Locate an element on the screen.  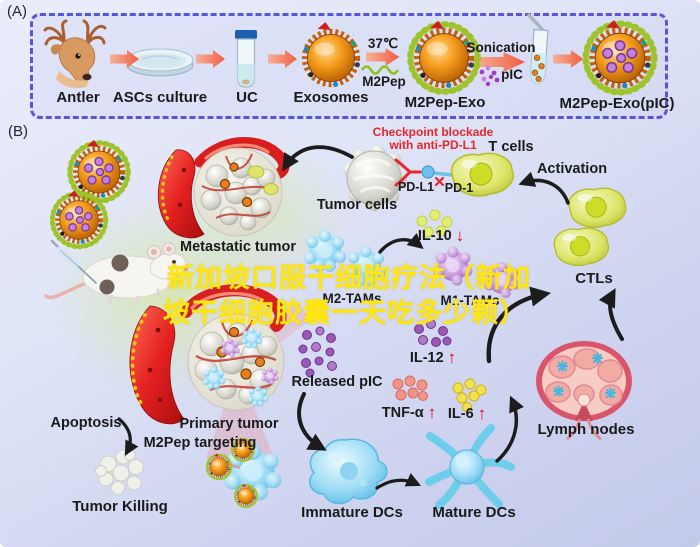
m2pep-label: M2Pep is located at coordinates (384, 81).